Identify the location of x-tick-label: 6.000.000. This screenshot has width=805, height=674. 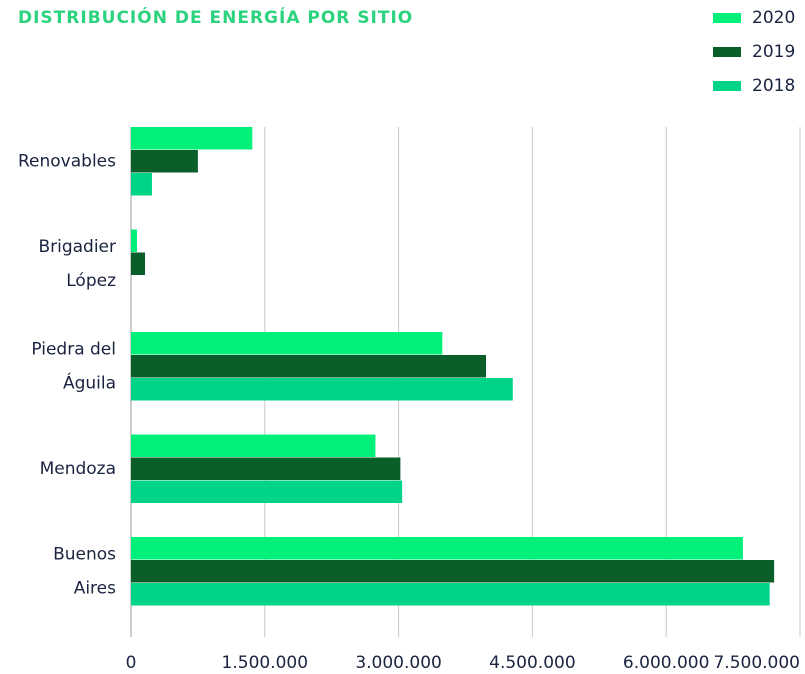
(666, 663).